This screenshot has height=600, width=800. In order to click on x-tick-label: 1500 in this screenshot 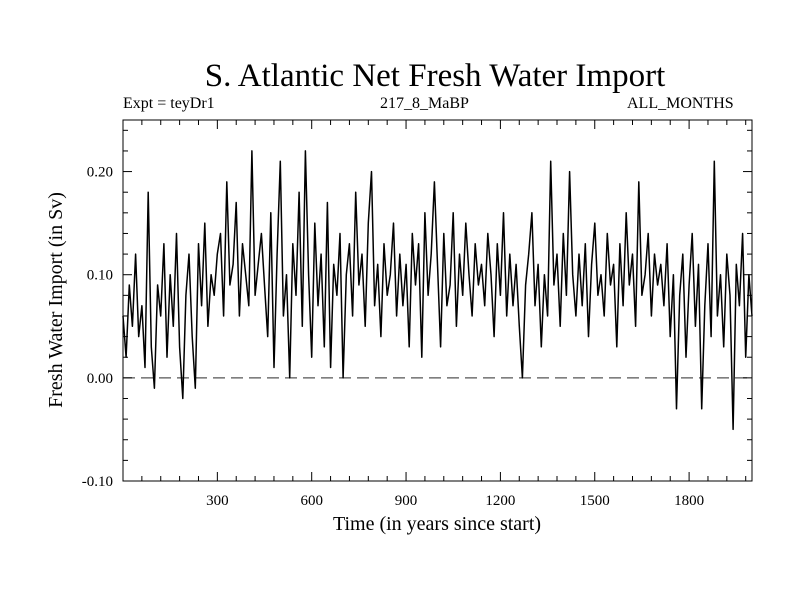, I will do `click(595, 501)`.